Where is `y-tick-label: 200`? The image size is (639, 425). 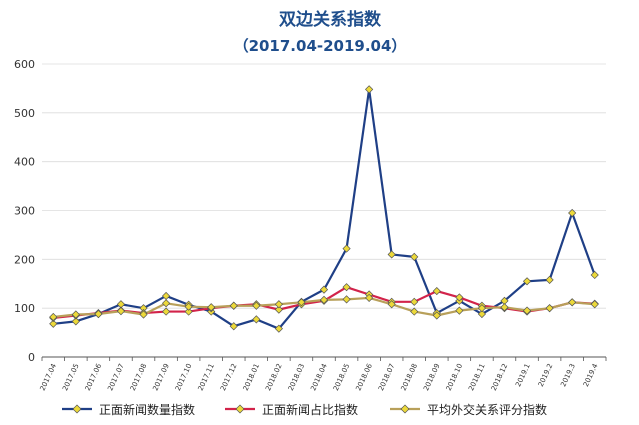
y-tick-label: 200 is located at coordinates (24, 259).